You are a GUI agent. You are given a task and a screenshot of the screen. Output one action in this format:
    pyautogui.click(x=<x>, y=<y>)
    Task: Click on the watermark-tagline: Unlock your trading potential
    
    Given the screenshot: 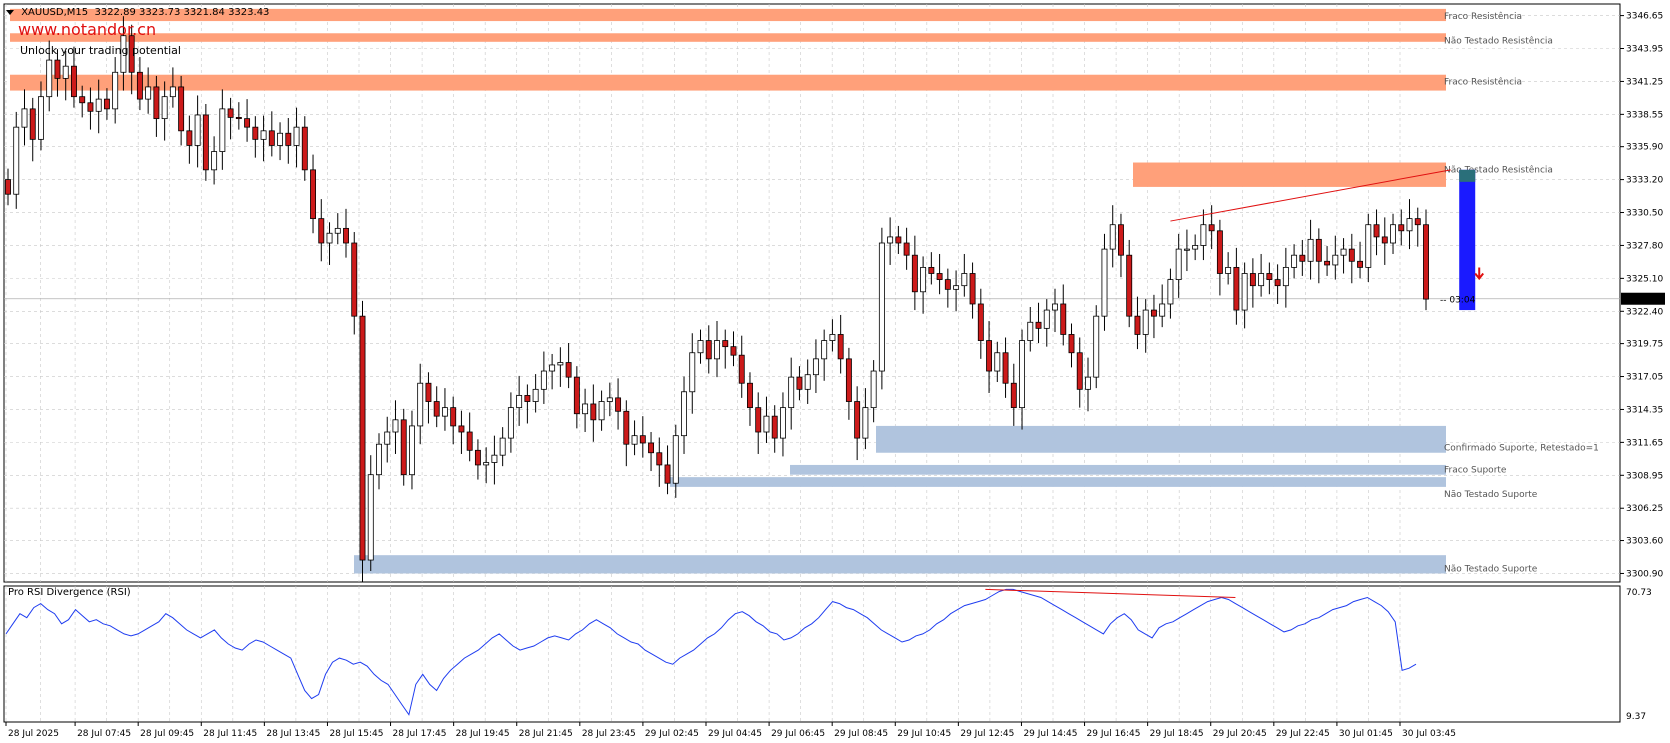 What is the action you would take?
    pyautogui.click(x=100, y=50)
    